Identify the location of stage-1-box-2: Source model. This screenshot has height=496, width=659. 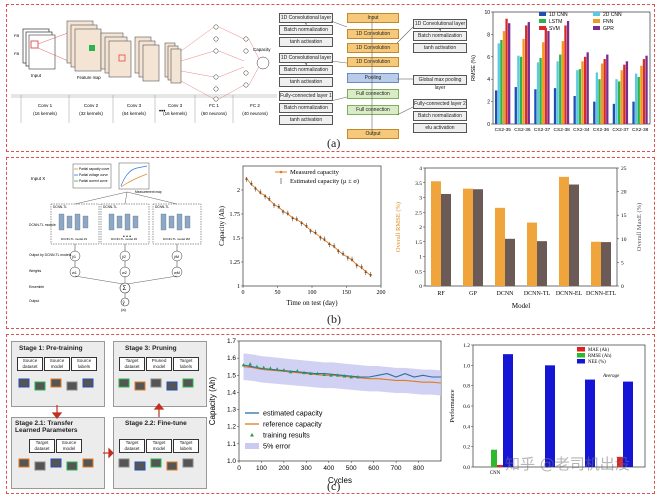
(57, 364).